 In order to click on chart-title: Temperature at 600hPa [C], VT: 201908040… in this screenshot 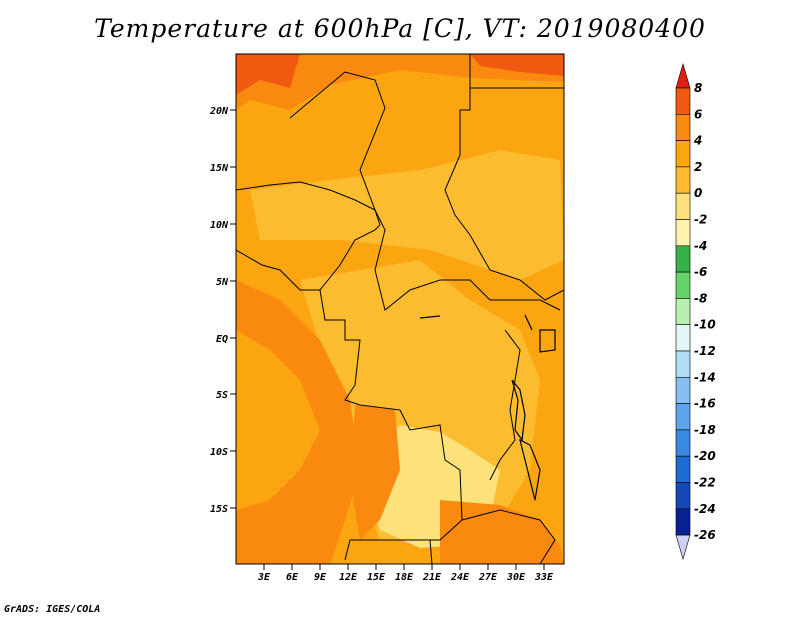, I will do `click(400, 28)`.